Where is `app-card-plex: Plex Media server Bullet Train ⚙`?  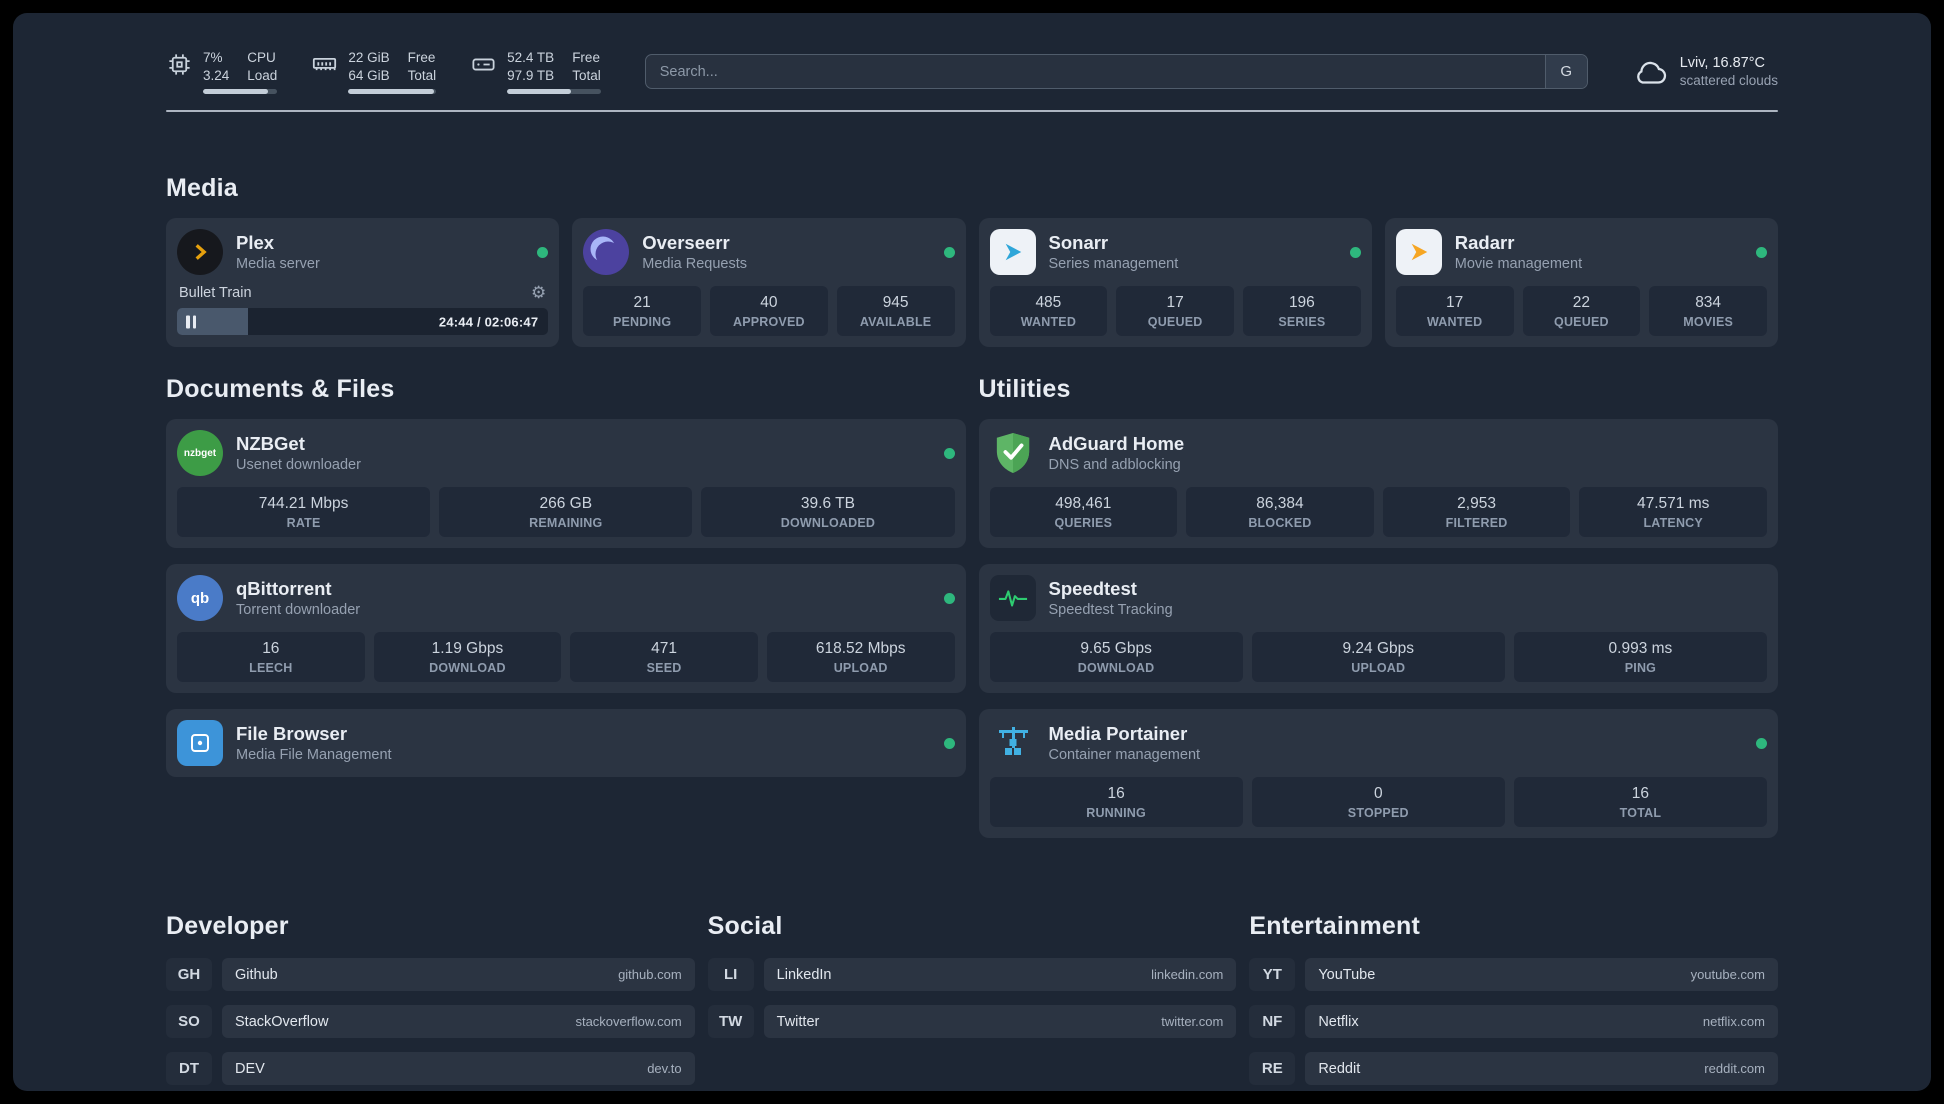 app-card-plex: Plex Media server Bullet Train ⚙ is located at coordinates (363, 283).